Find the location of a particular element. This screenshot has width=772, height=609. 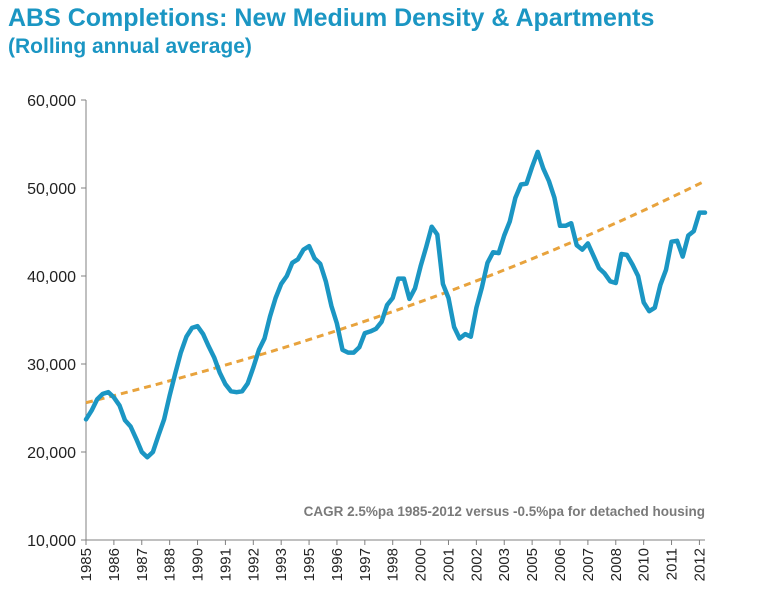

x-tick-label: 1985 is located at coordinates (86, 564).